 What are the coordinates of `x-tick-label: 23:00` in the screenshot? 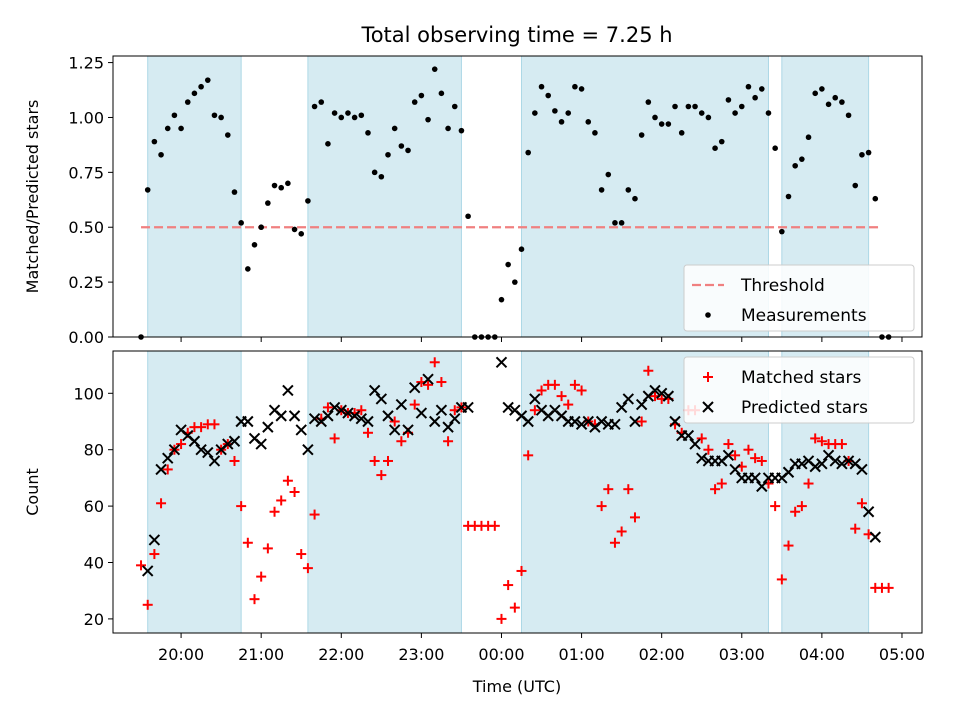 It's located at (421, 654).